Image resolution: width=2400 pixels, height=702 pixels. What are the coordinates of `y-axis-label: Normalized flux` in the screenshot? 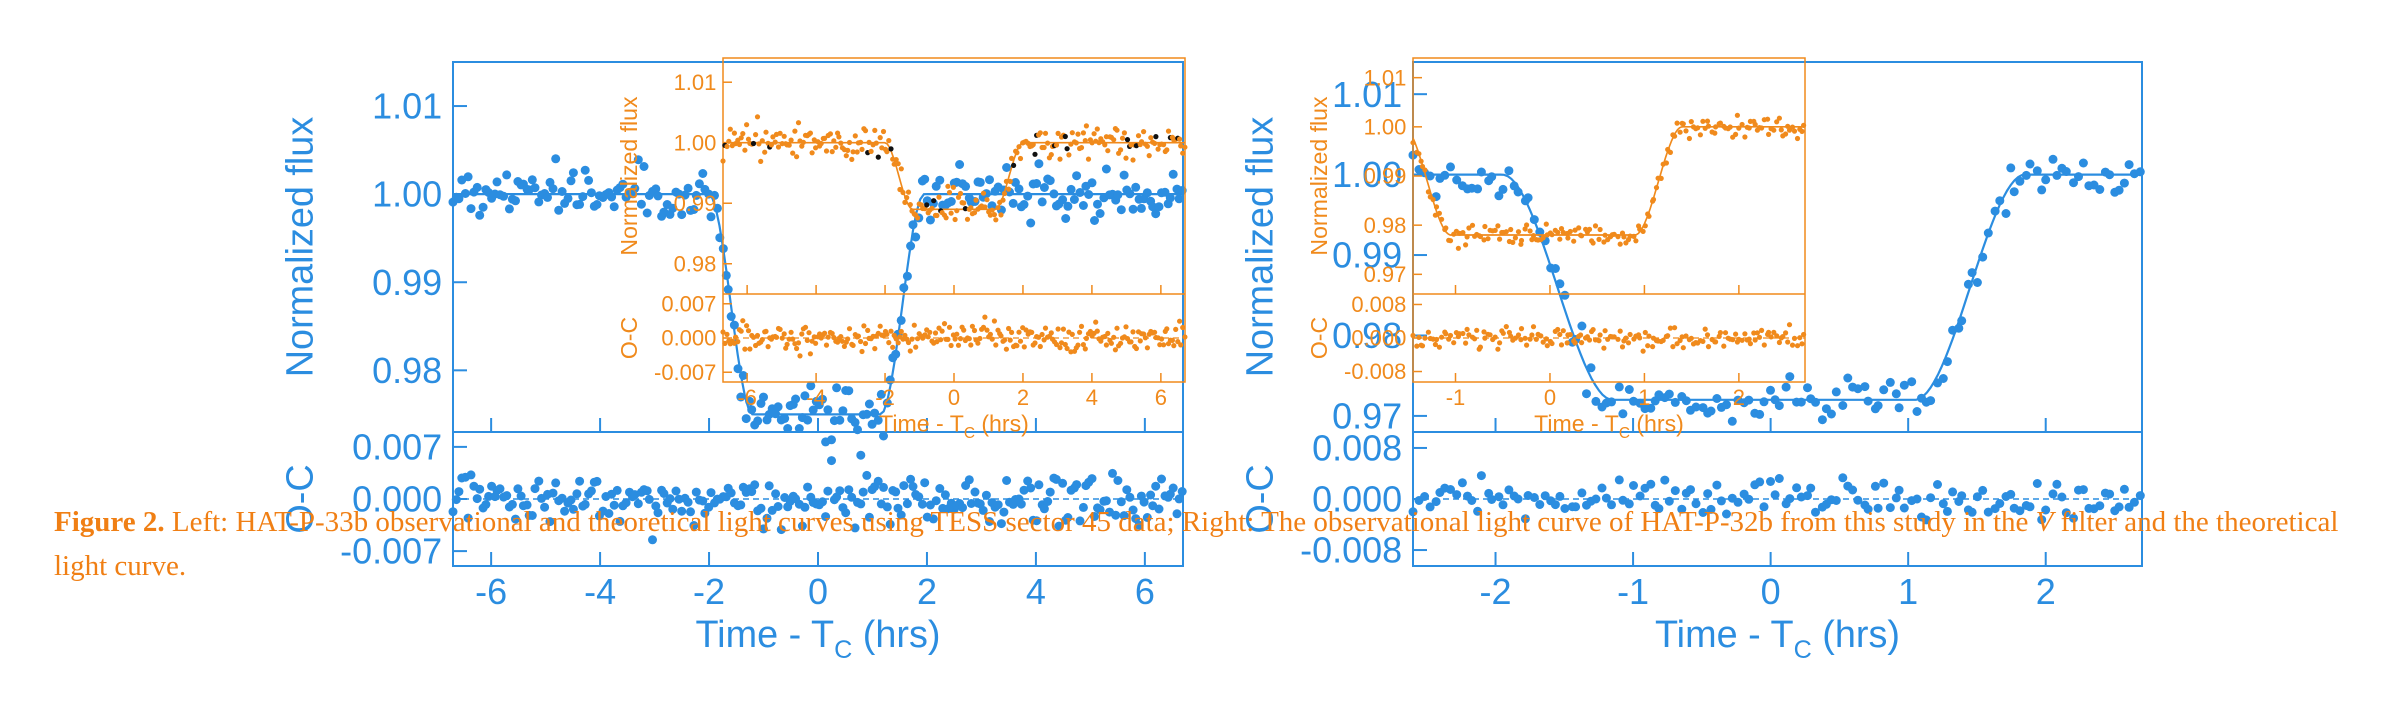 It's located at (1261, 247).